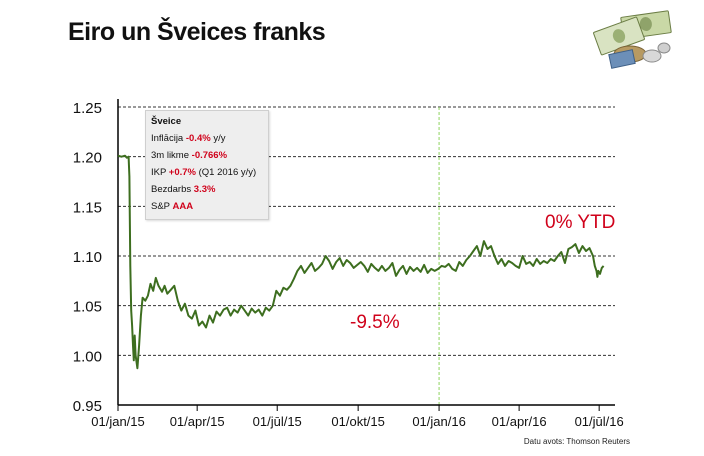 This screenshot has height=456, width=704. Describe the element at coordinates (118, 421) in the screenshot. I see `x-tick-label: 01/jan/15` at that location.